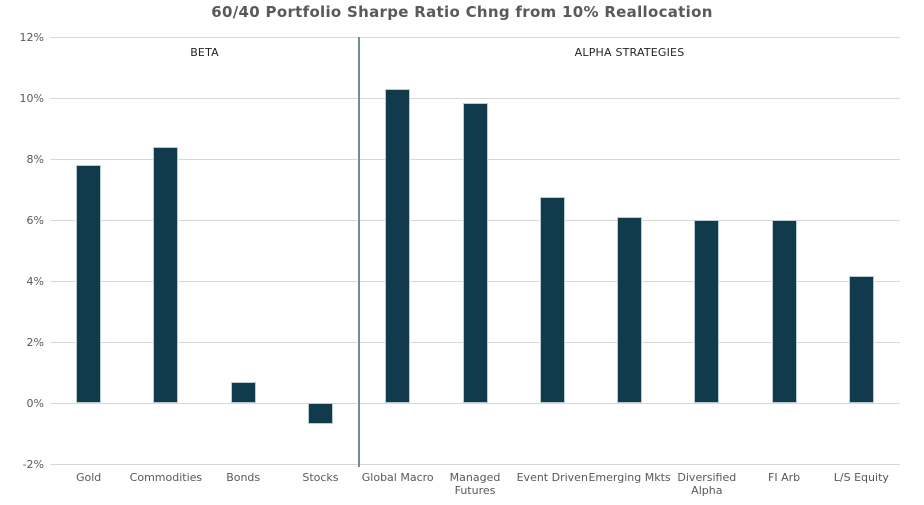 The height and width of the screenshot is (505, 924). Describe the element at coordinates (320, 477) in the screenshot. I see `x-axis-category-label: Stocks` at that location.